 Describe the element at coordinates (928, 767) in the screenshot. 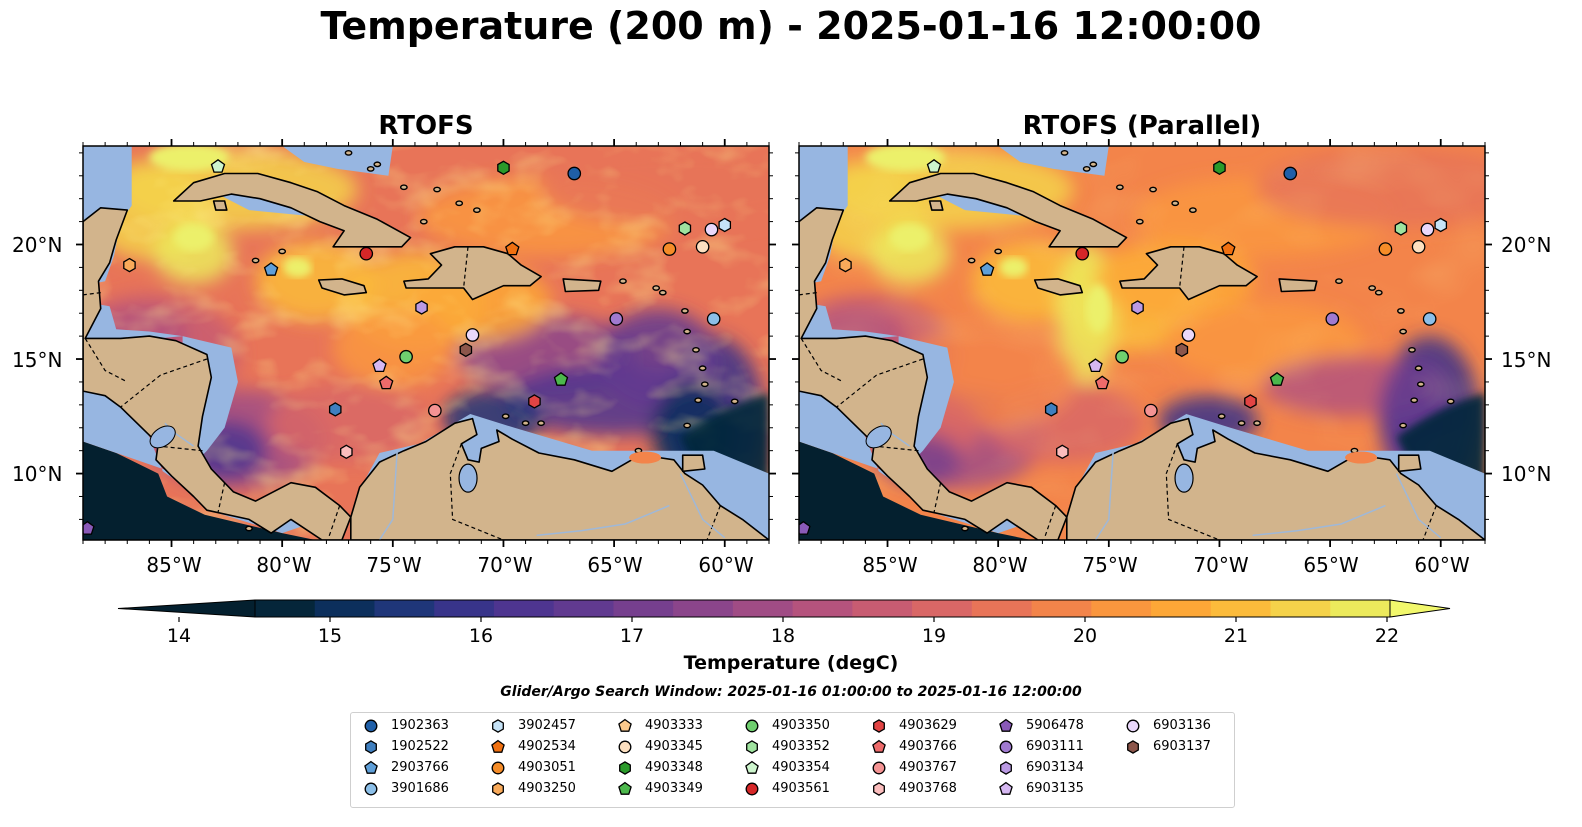

I see `legend-label: 4903767` at that location.